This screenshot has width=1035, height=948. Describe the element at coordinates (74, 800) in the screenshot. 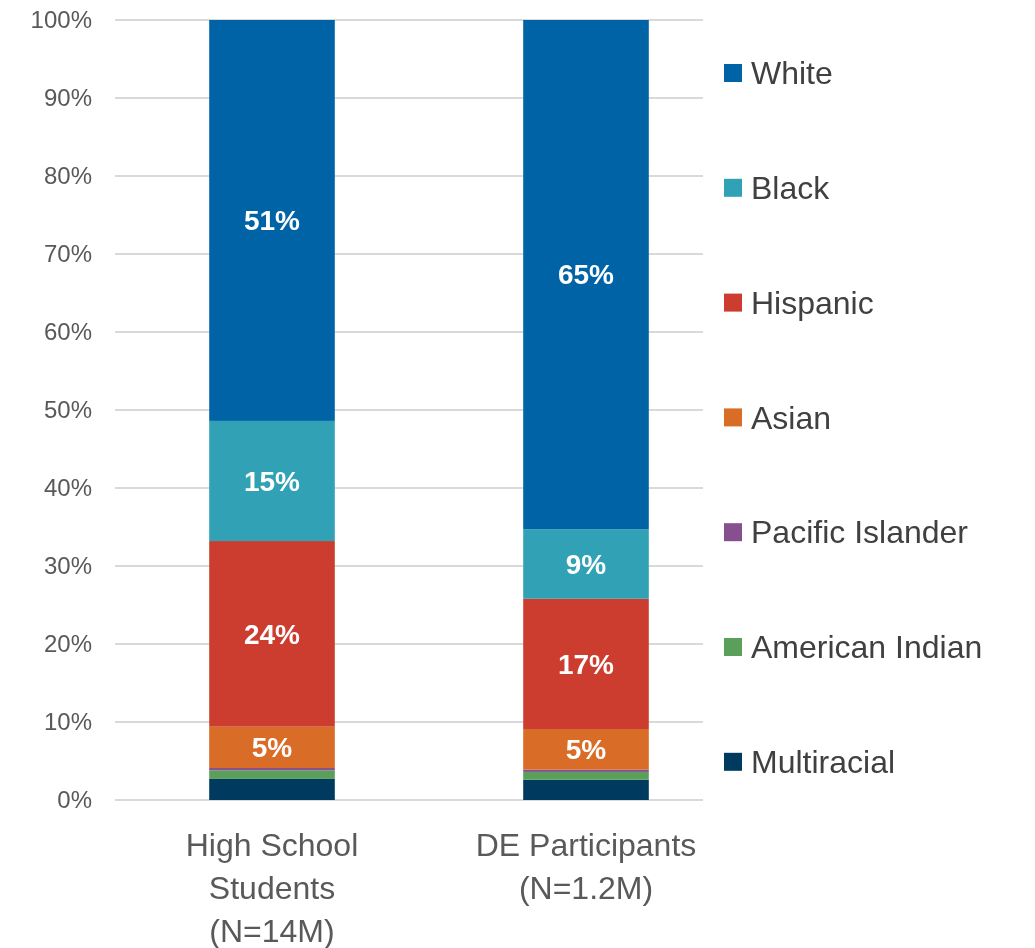

I see `y-tick-label: 0%` at that location.